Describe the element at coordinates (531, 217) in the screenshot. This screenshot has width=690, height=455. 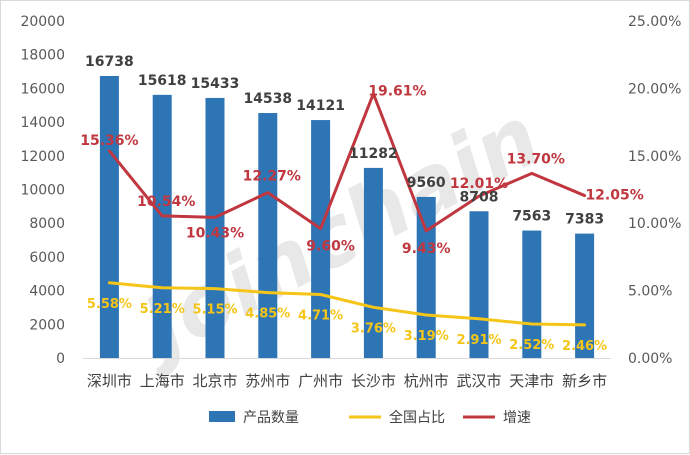
I see `bar-value-label: 7563` at that location.